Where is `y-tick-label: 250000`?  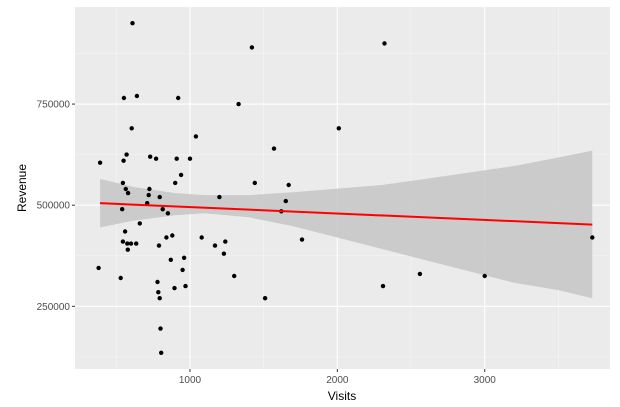 y-tick-label: 250000 is located at coordinates (54, 307).